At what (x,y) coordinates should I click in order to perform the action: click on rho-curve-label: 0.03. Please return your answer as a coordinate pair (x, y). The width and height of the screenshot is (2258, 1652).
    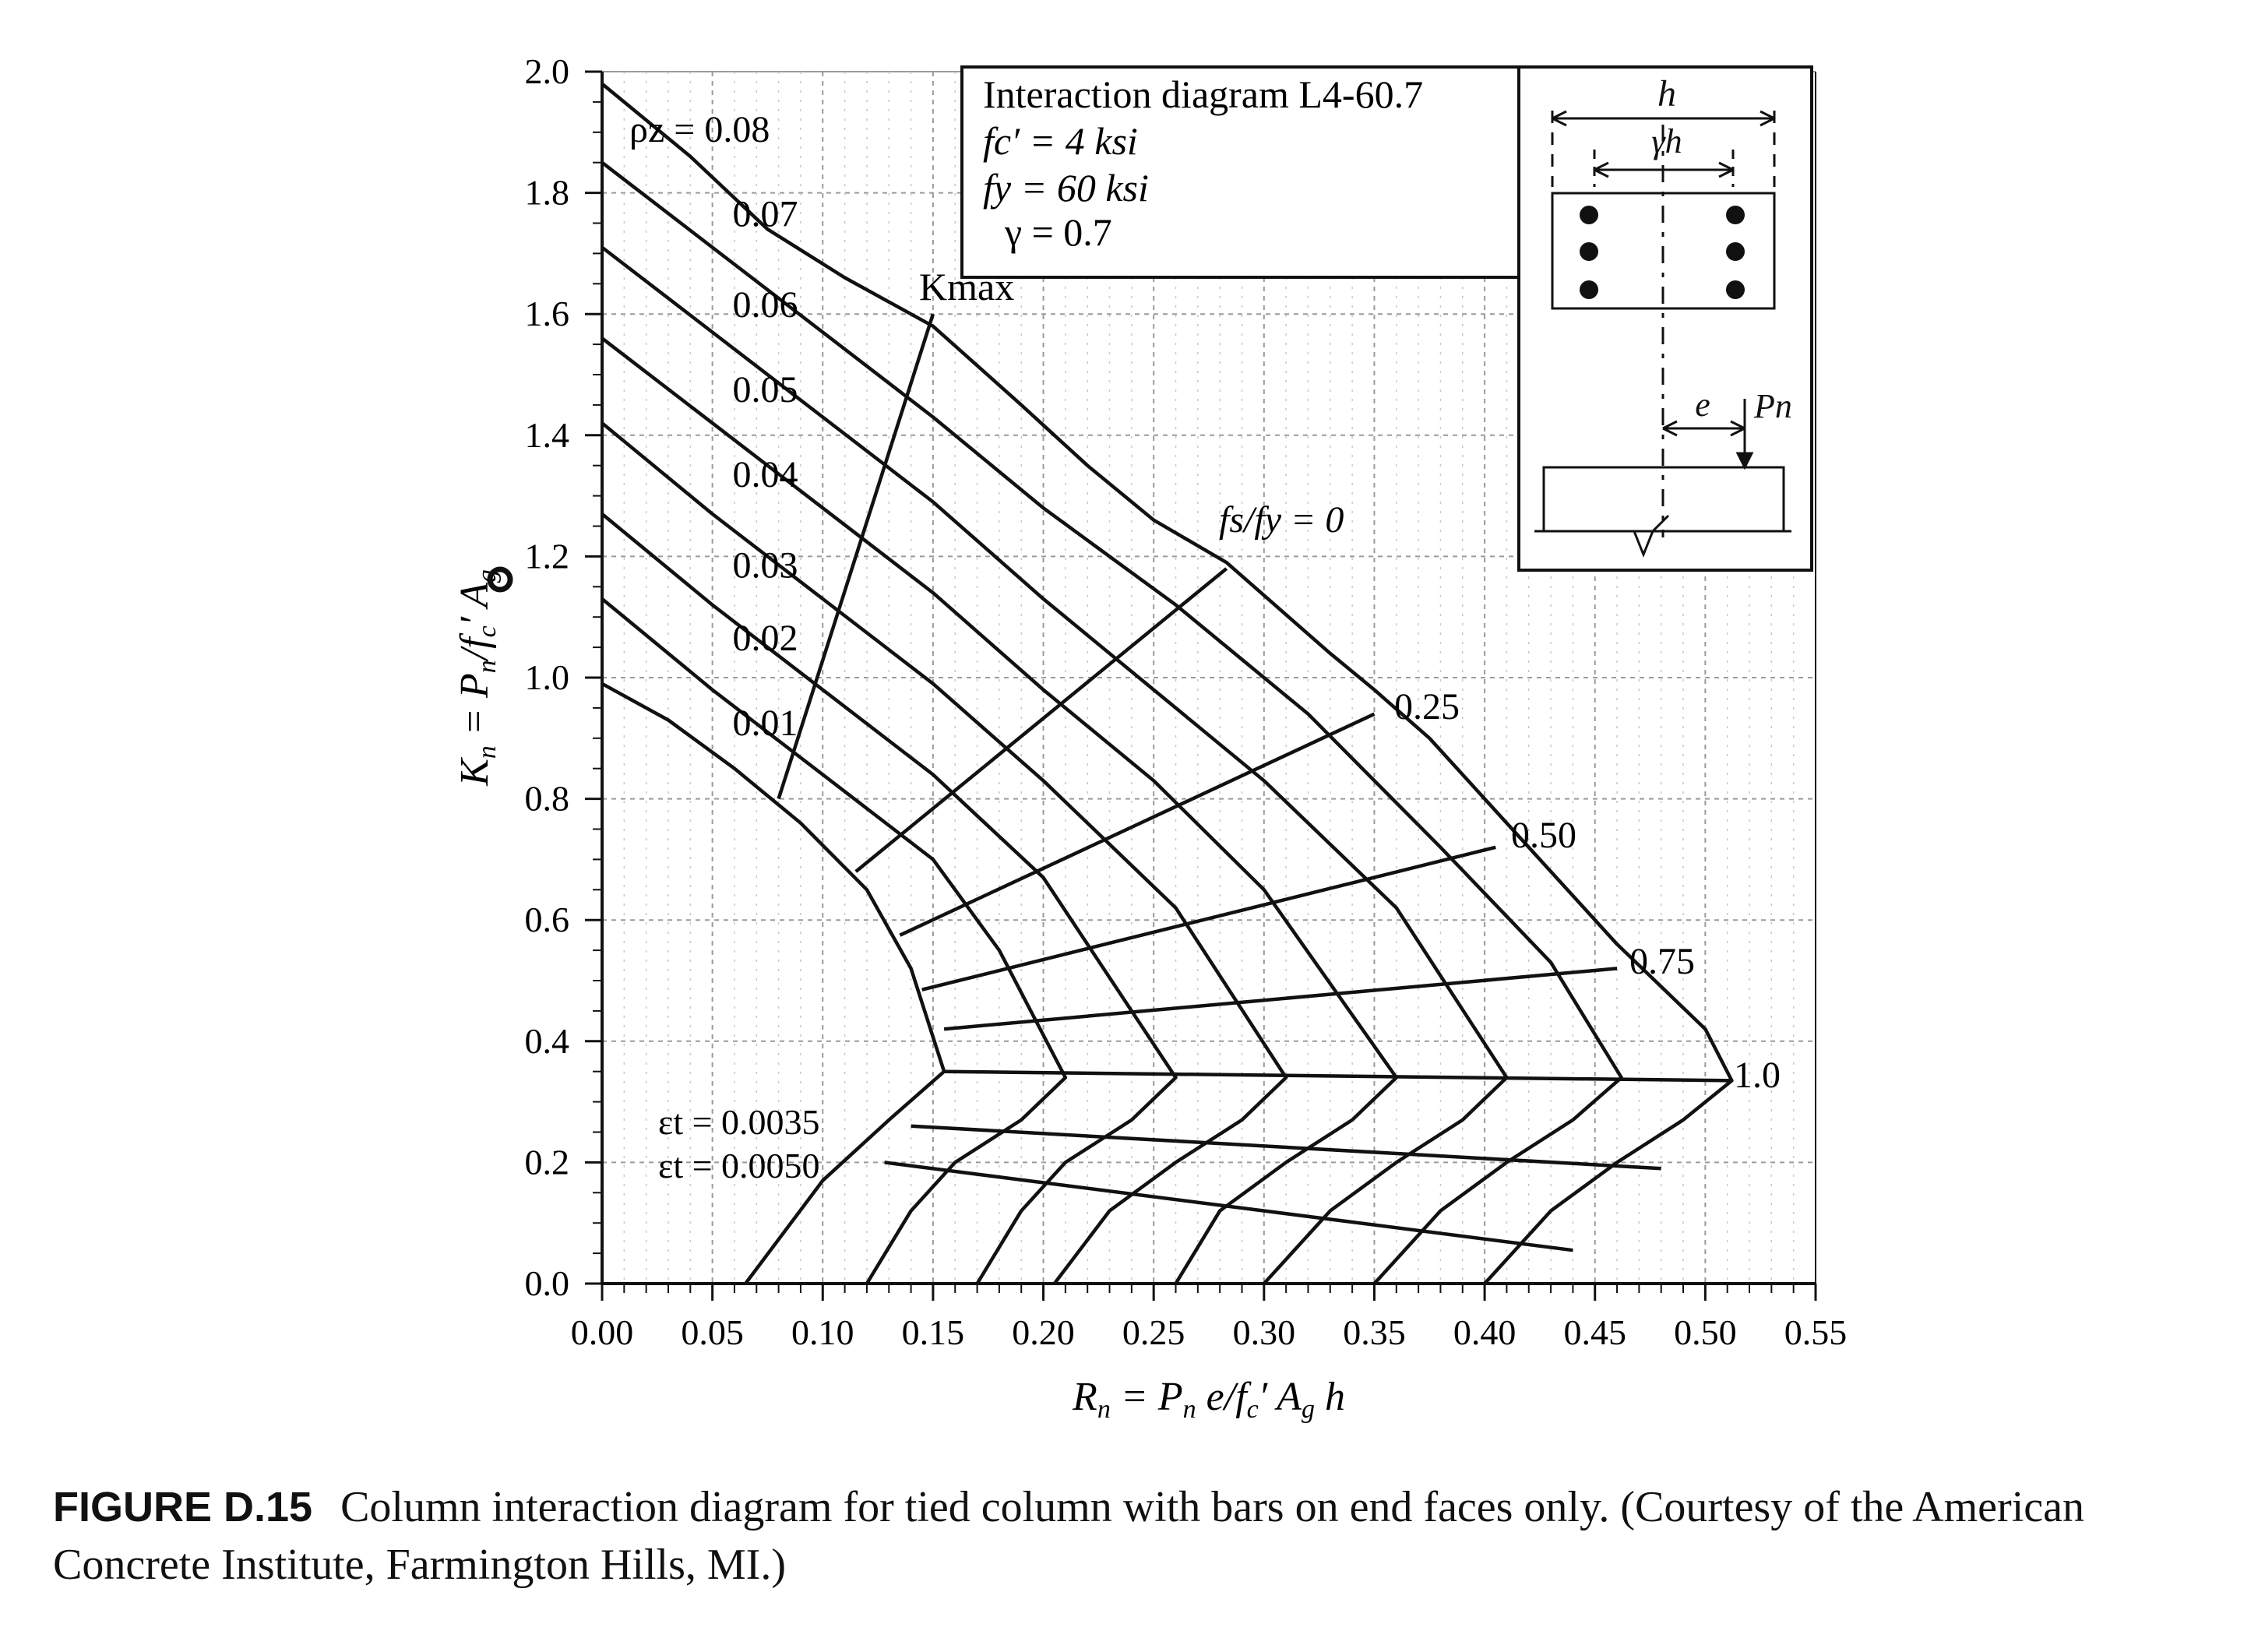
    Looking at the image, I should click on (765, 565).